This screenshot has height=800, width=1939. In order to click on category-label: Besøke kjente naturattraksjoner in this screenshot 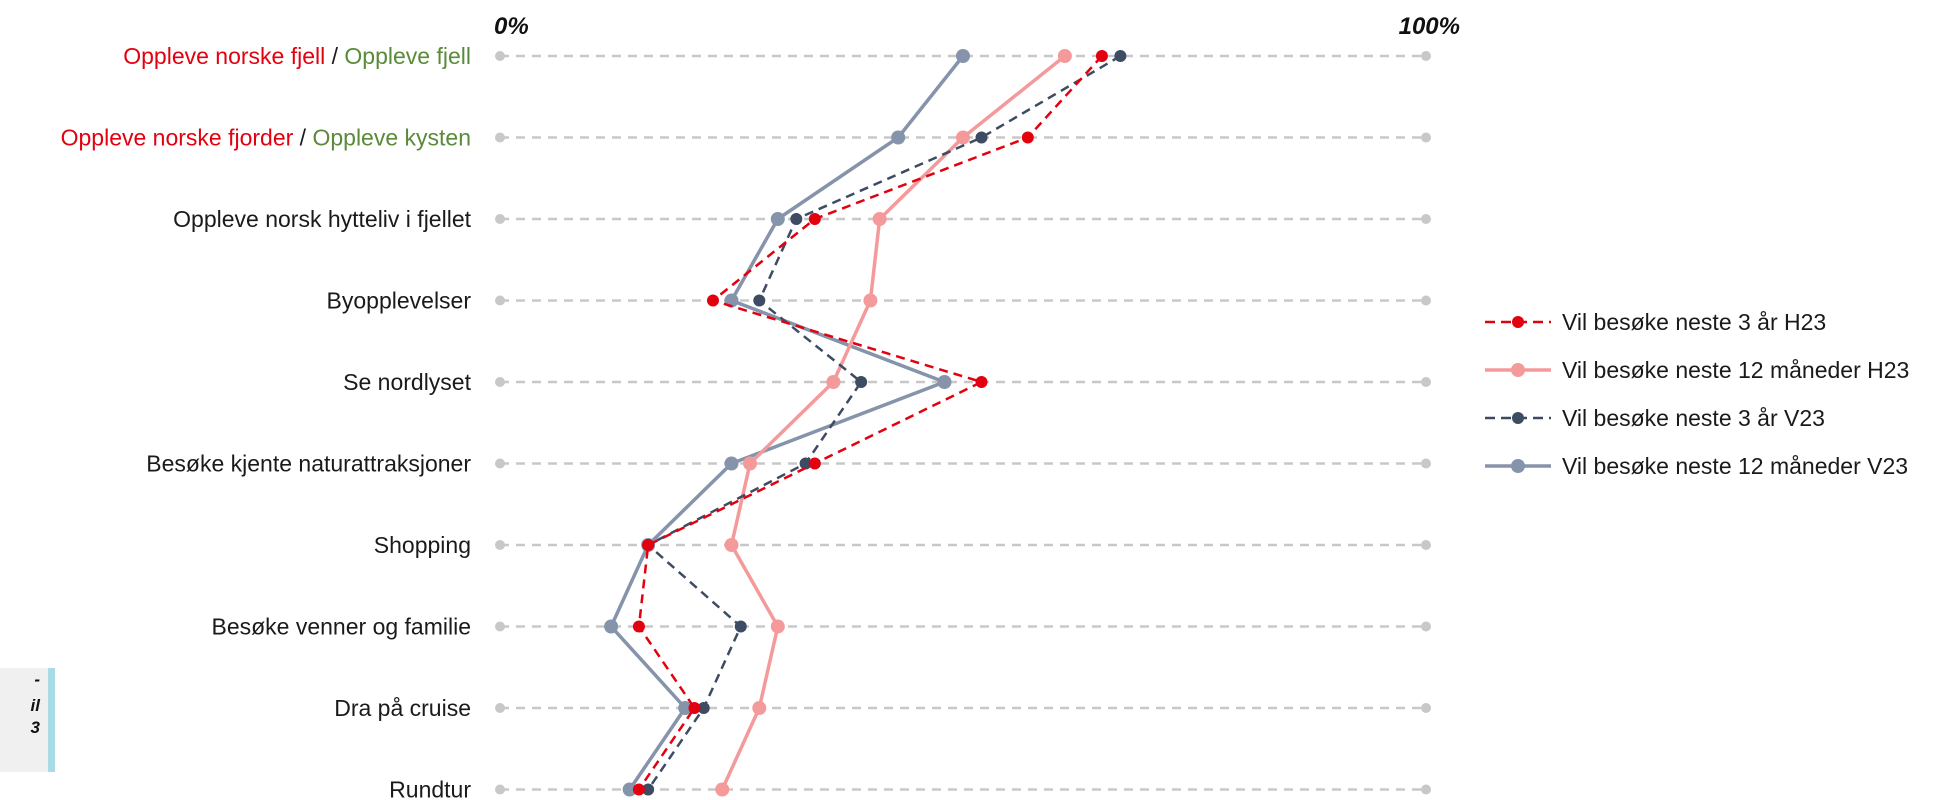, I will do `click(308, 464)`.